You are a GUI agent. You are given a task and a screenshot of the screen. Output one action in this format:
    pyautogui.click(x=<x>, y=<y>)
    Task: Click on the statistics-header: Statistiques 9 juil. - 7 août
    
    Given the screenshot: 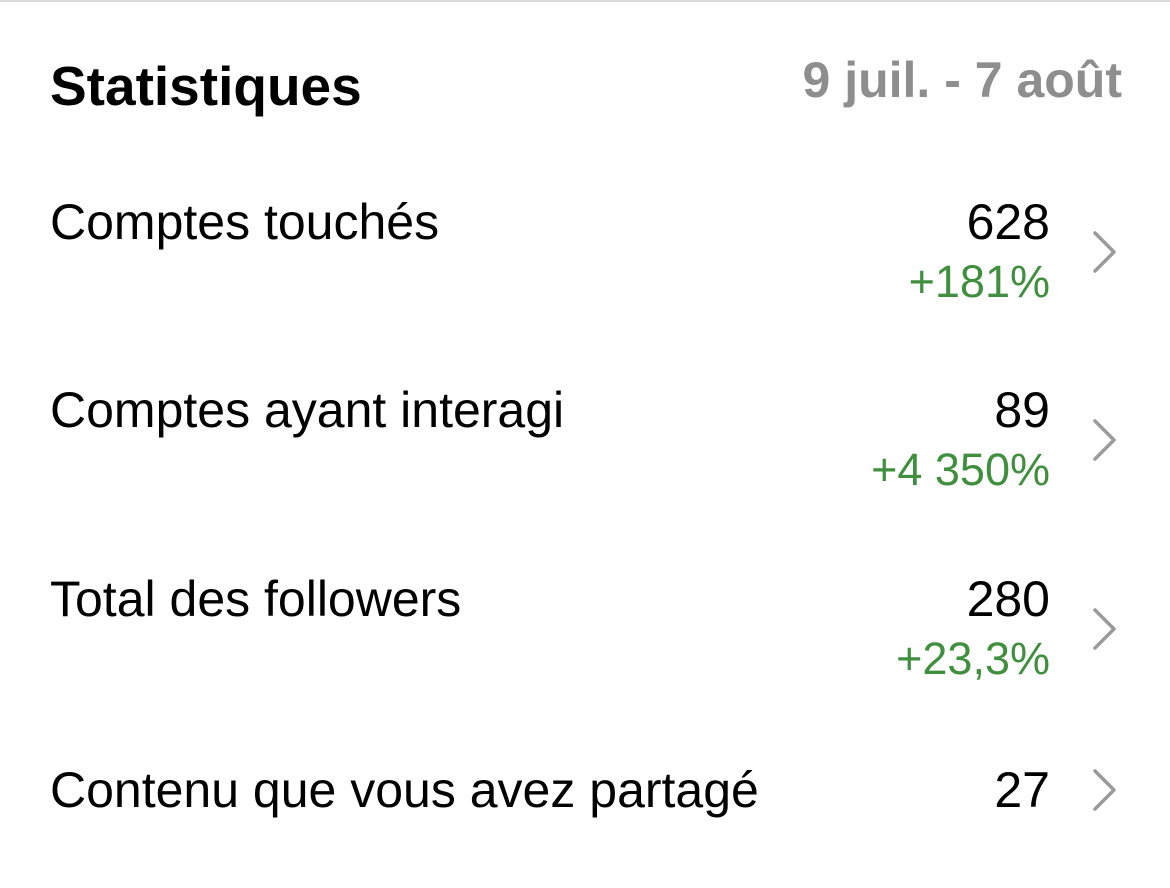 What is the action you would take?
    pyautogui.click(x=586, y=83)
    